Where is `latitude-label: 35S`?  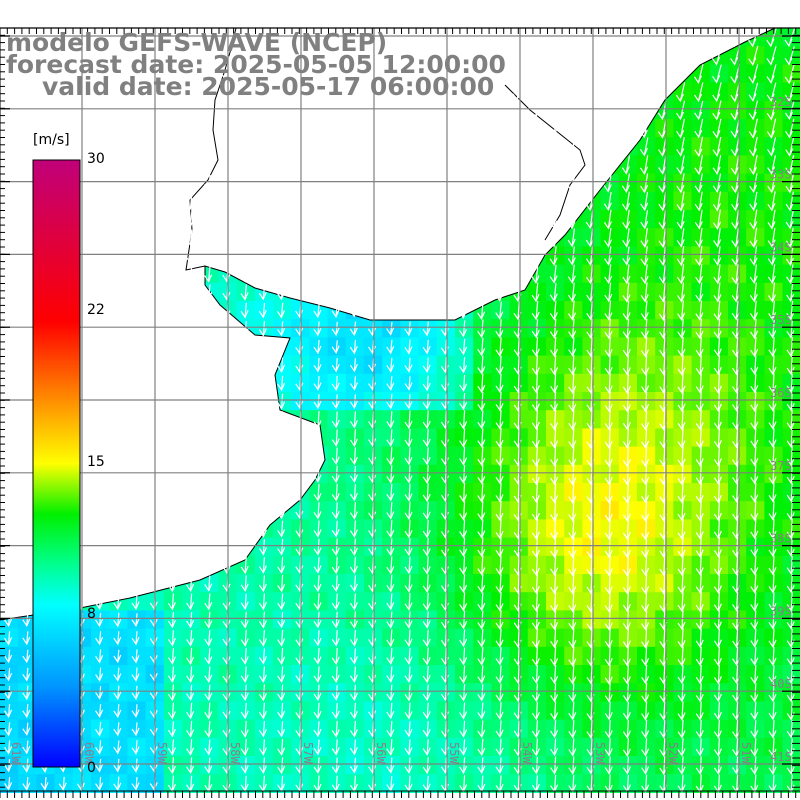 latitude-label: 35S is located at coordinates (781, 320).